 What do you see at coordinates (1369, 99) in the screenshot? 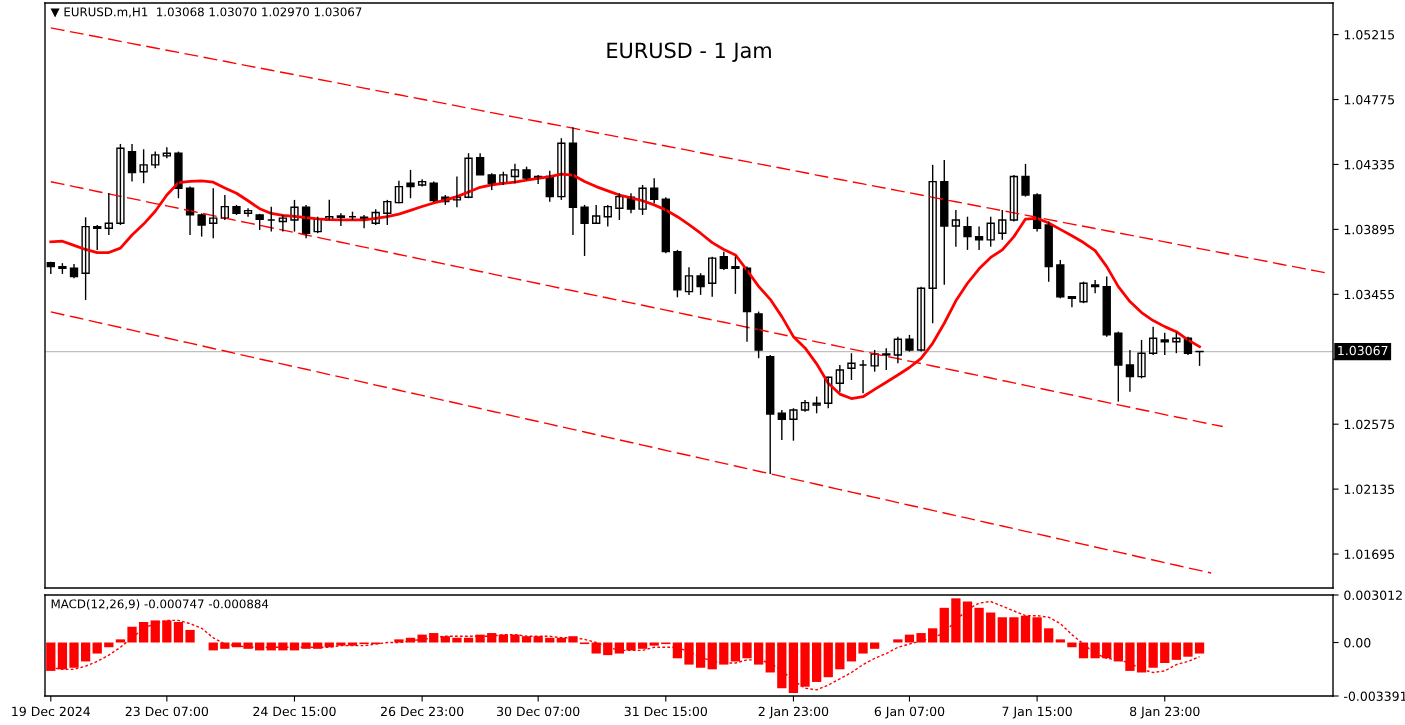
I see `y-tick-label: 1.04775` at bounding box center [1369, 99].